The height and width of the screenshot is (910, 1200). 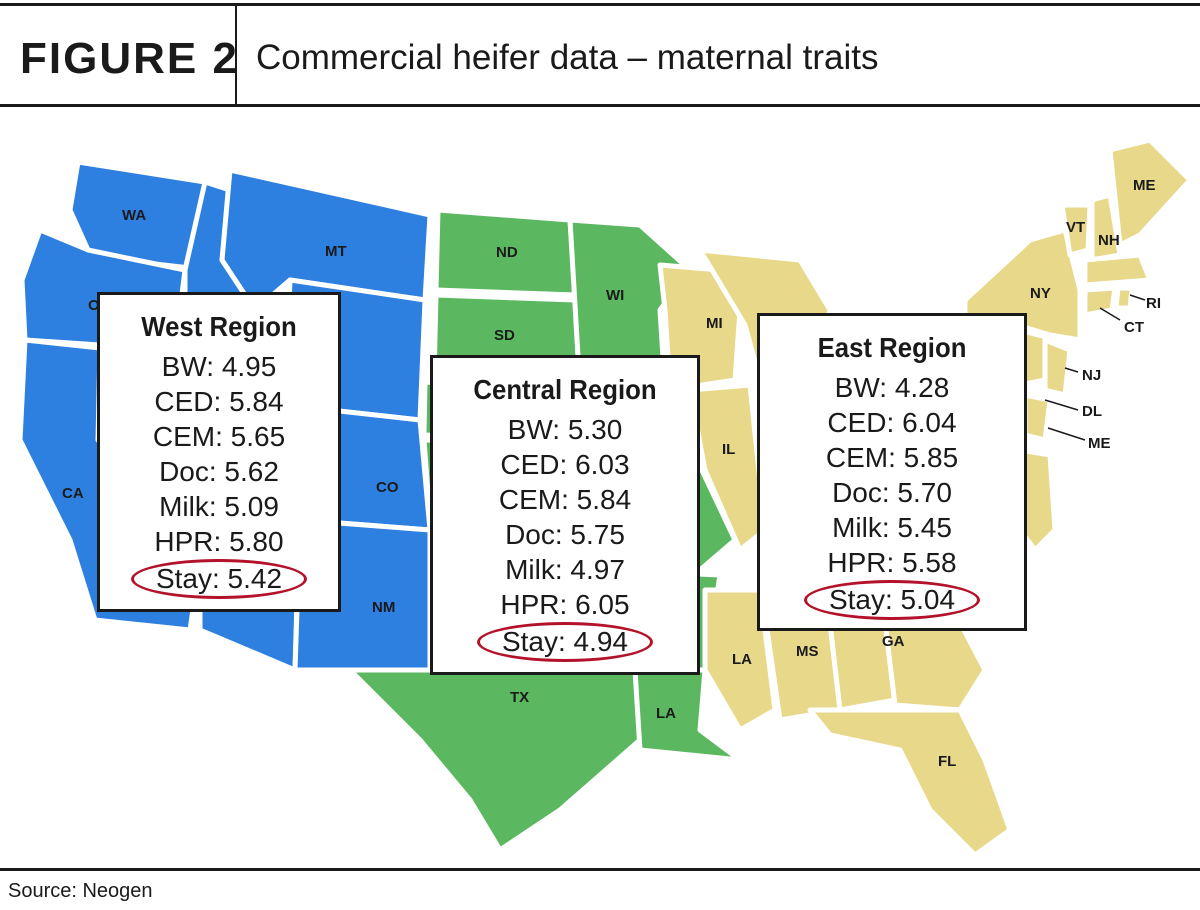 I want to click on state-me, so click(x=1150, y=192).